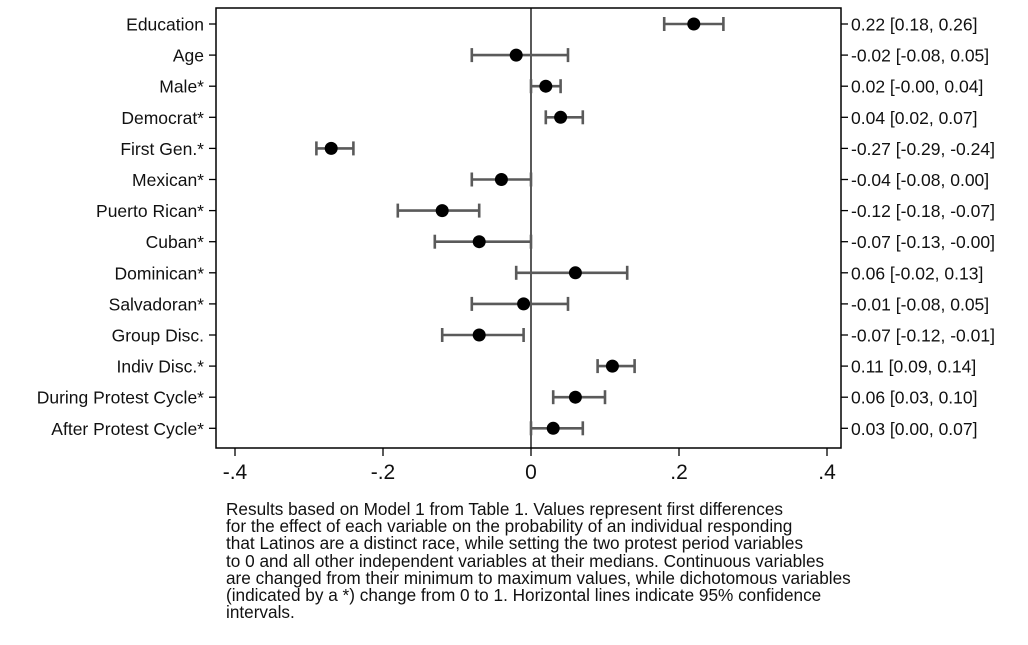 The height and width of the screenshot is (645, 1028). What do you see at coordinates (917, 87) in the screenshot?
I see `estimate-ci-label: 0.02 [-0.00, 0.04]` at bounding box center [917, 87].